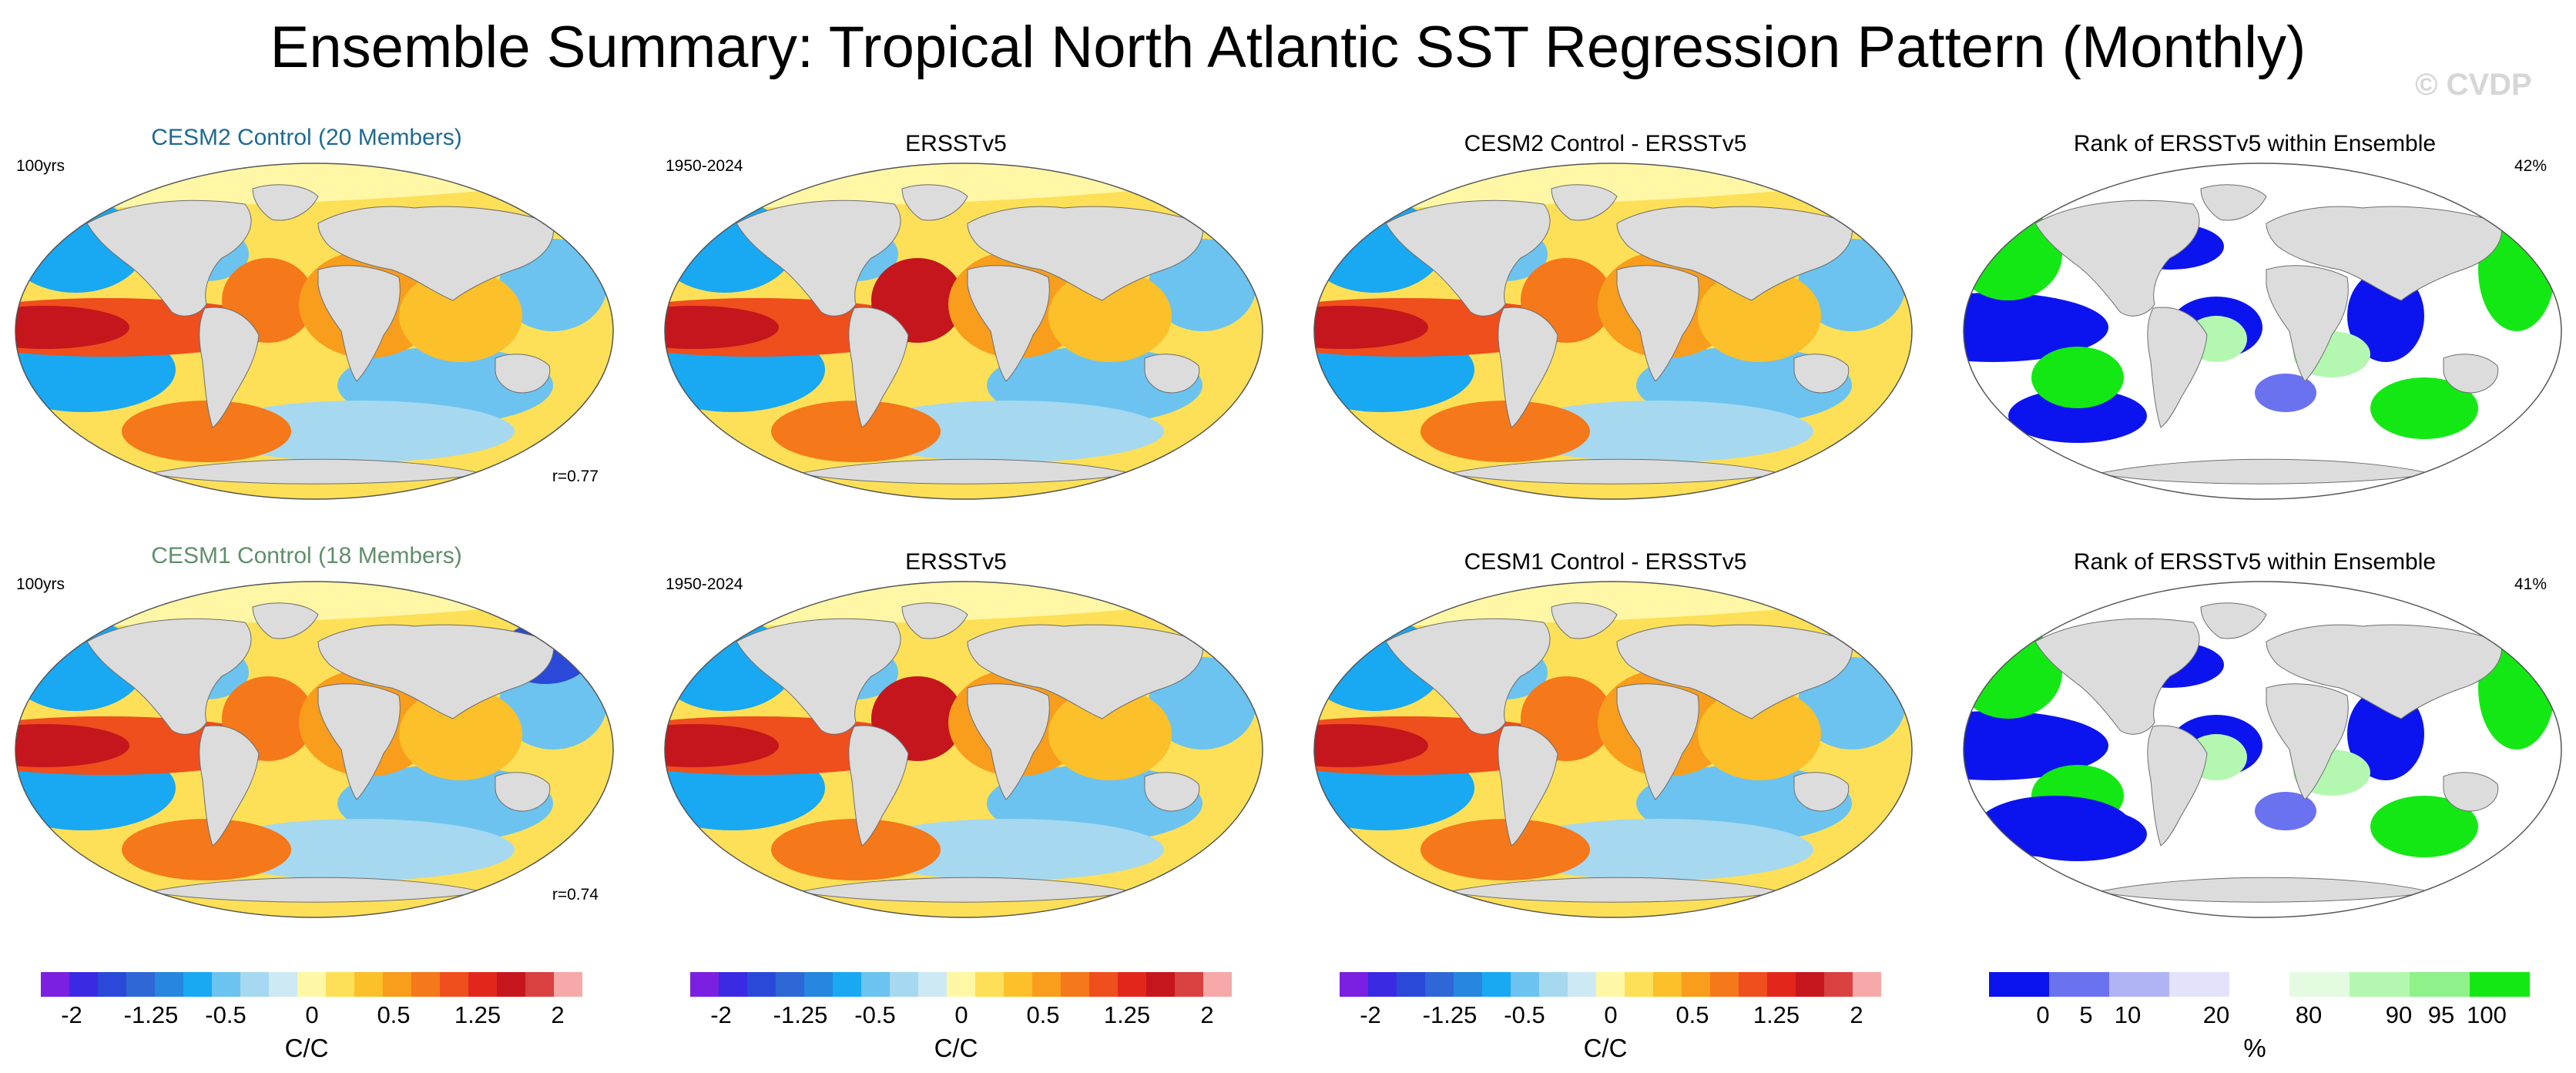  I want to click on colorbar-tick-label: 2, so click(558, 1014).